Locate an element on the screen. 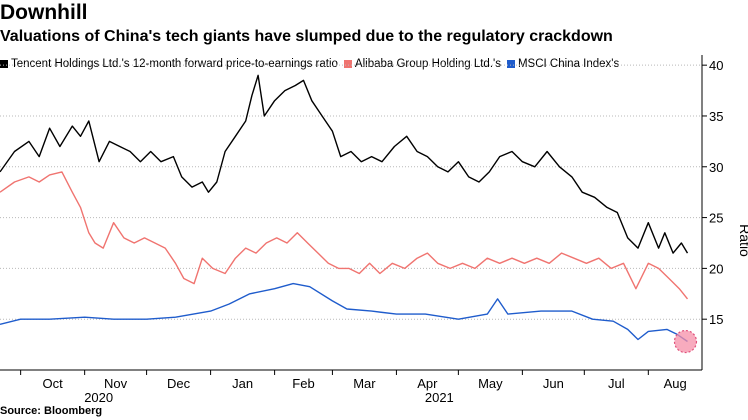 The width and height of the screenshot is (748, 420). series-line-msci is located at coordinates (344, 312).